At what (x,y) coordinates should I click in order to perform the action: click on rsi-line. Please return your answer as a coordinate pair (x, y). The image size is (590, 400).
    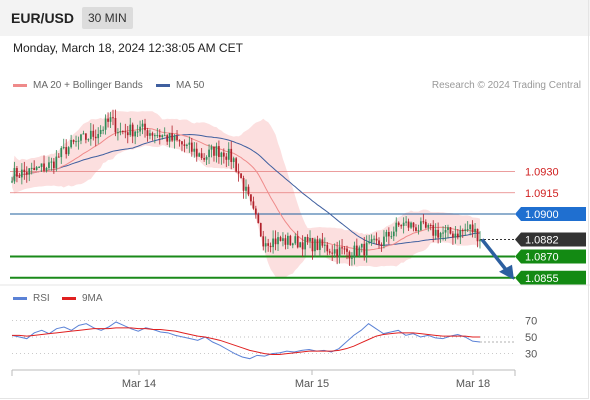
    Looking at the image, I should click on (246, 340).